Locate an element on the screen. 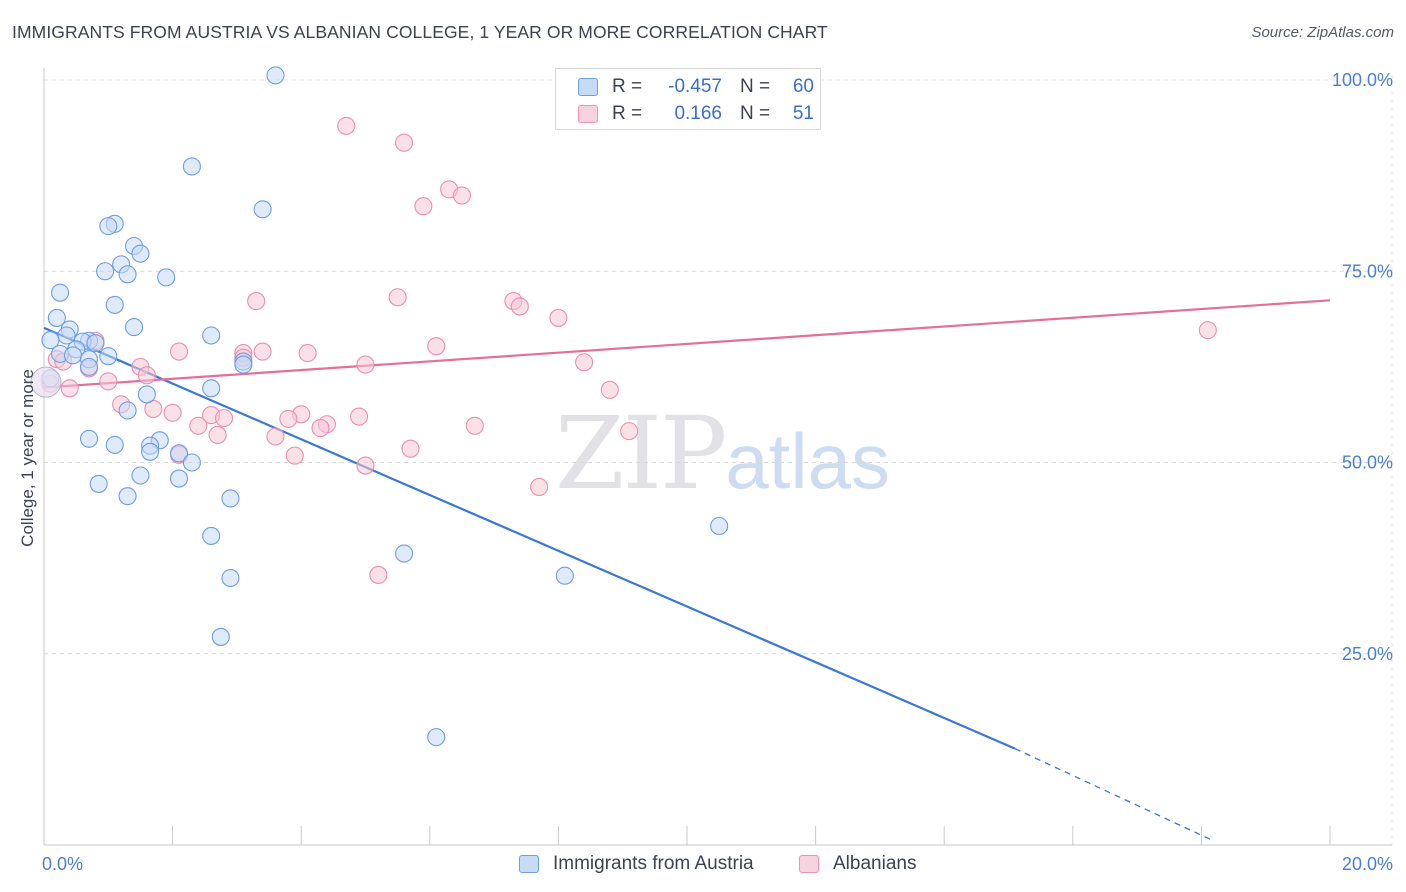 This screenshot has width=1406, height=892. bottom-legend-label-albanians: Albanians is located at coordinates (875, 863).